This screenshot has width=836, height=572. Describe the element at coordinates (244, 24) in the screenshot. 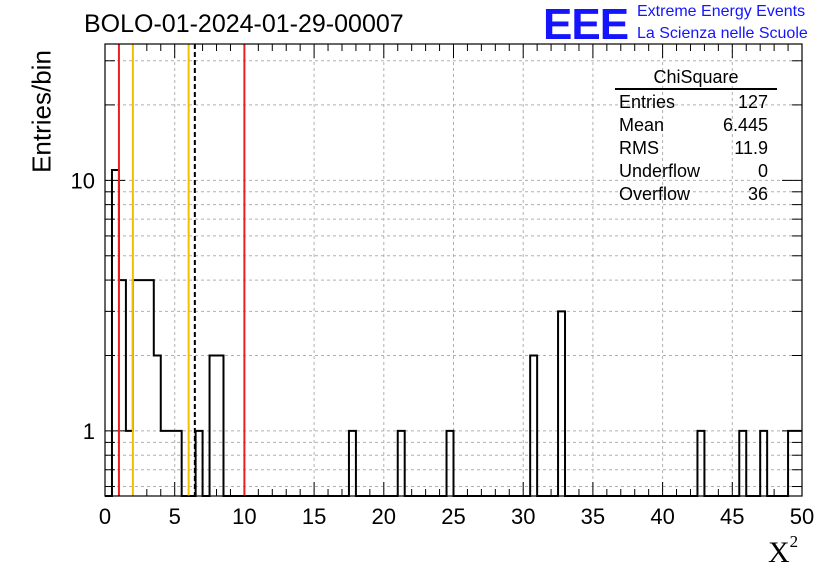

I see `run-title: BOLO-01-2024-01-29-00007` at that location.